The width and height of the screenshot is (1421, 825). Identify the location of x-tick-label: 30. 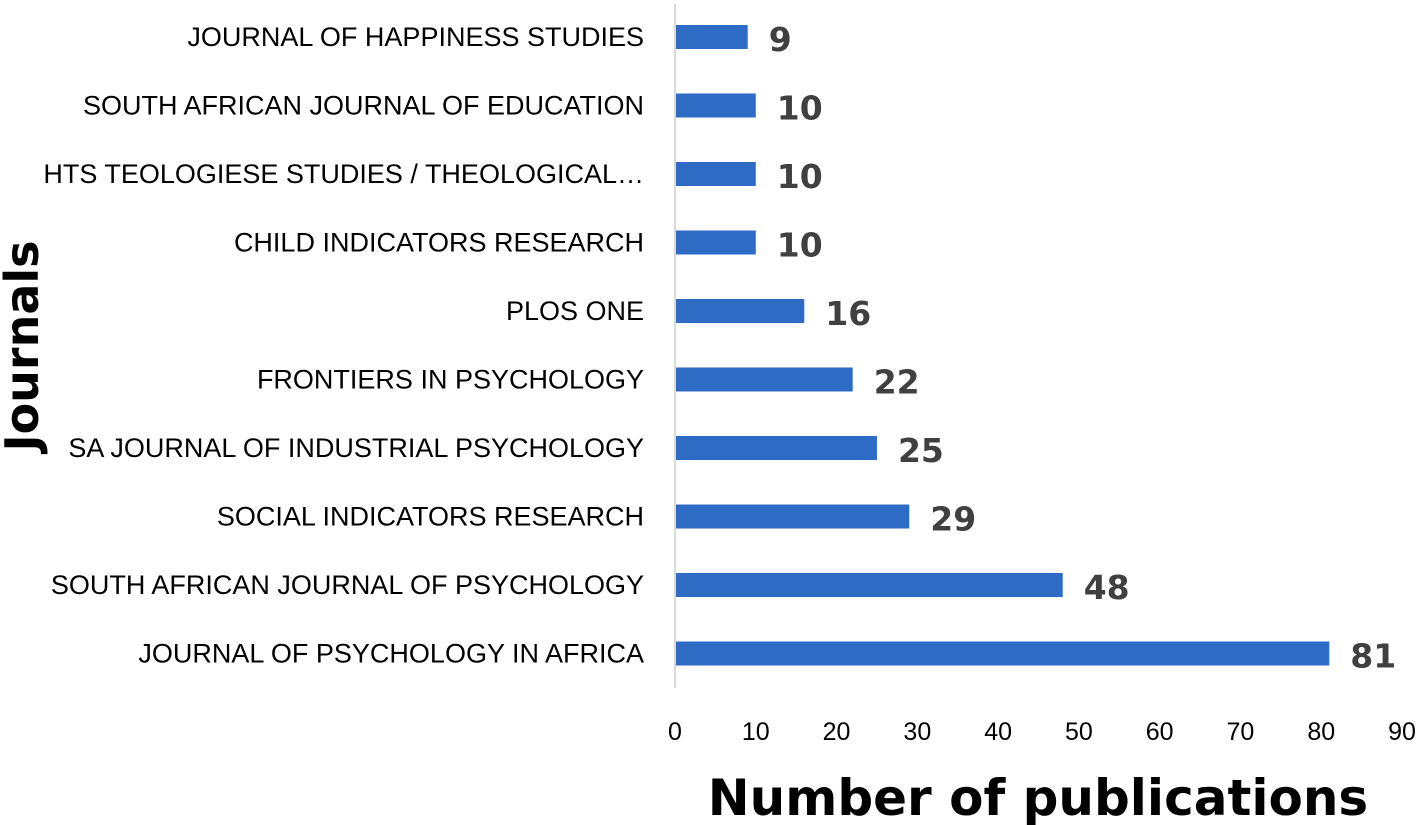
(917, 732).